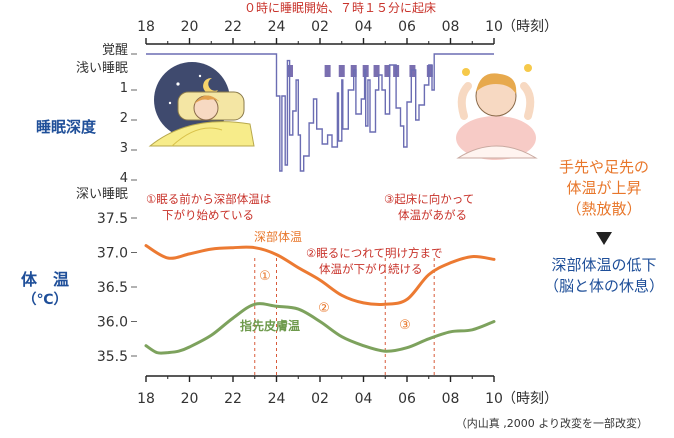 The image size is (674, 438). Describe the element at coordinates (604, 286) in the screenshot. I see `side-note-2-line-2: （脳と体の休息）` at that location.